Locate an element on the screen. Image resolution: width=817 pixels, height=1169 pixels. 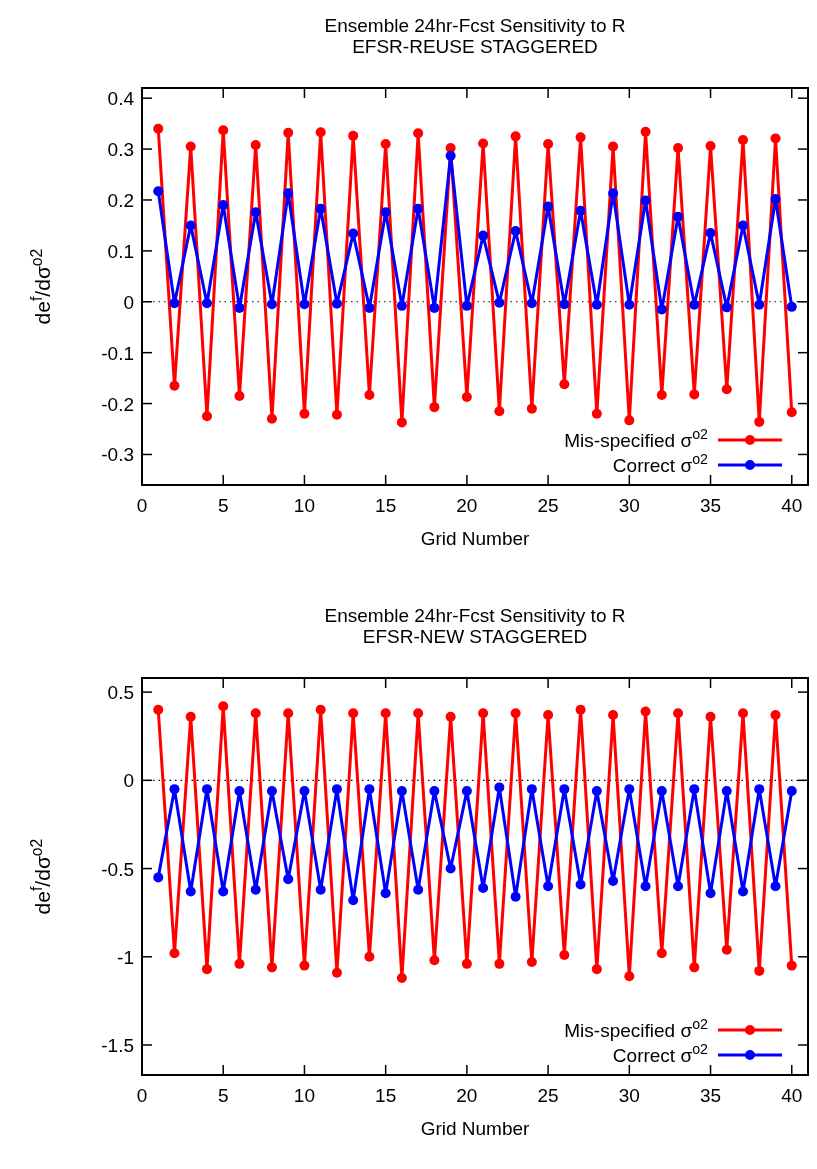
y-tick-label: -0.3 is located at coordinates (117, 455).